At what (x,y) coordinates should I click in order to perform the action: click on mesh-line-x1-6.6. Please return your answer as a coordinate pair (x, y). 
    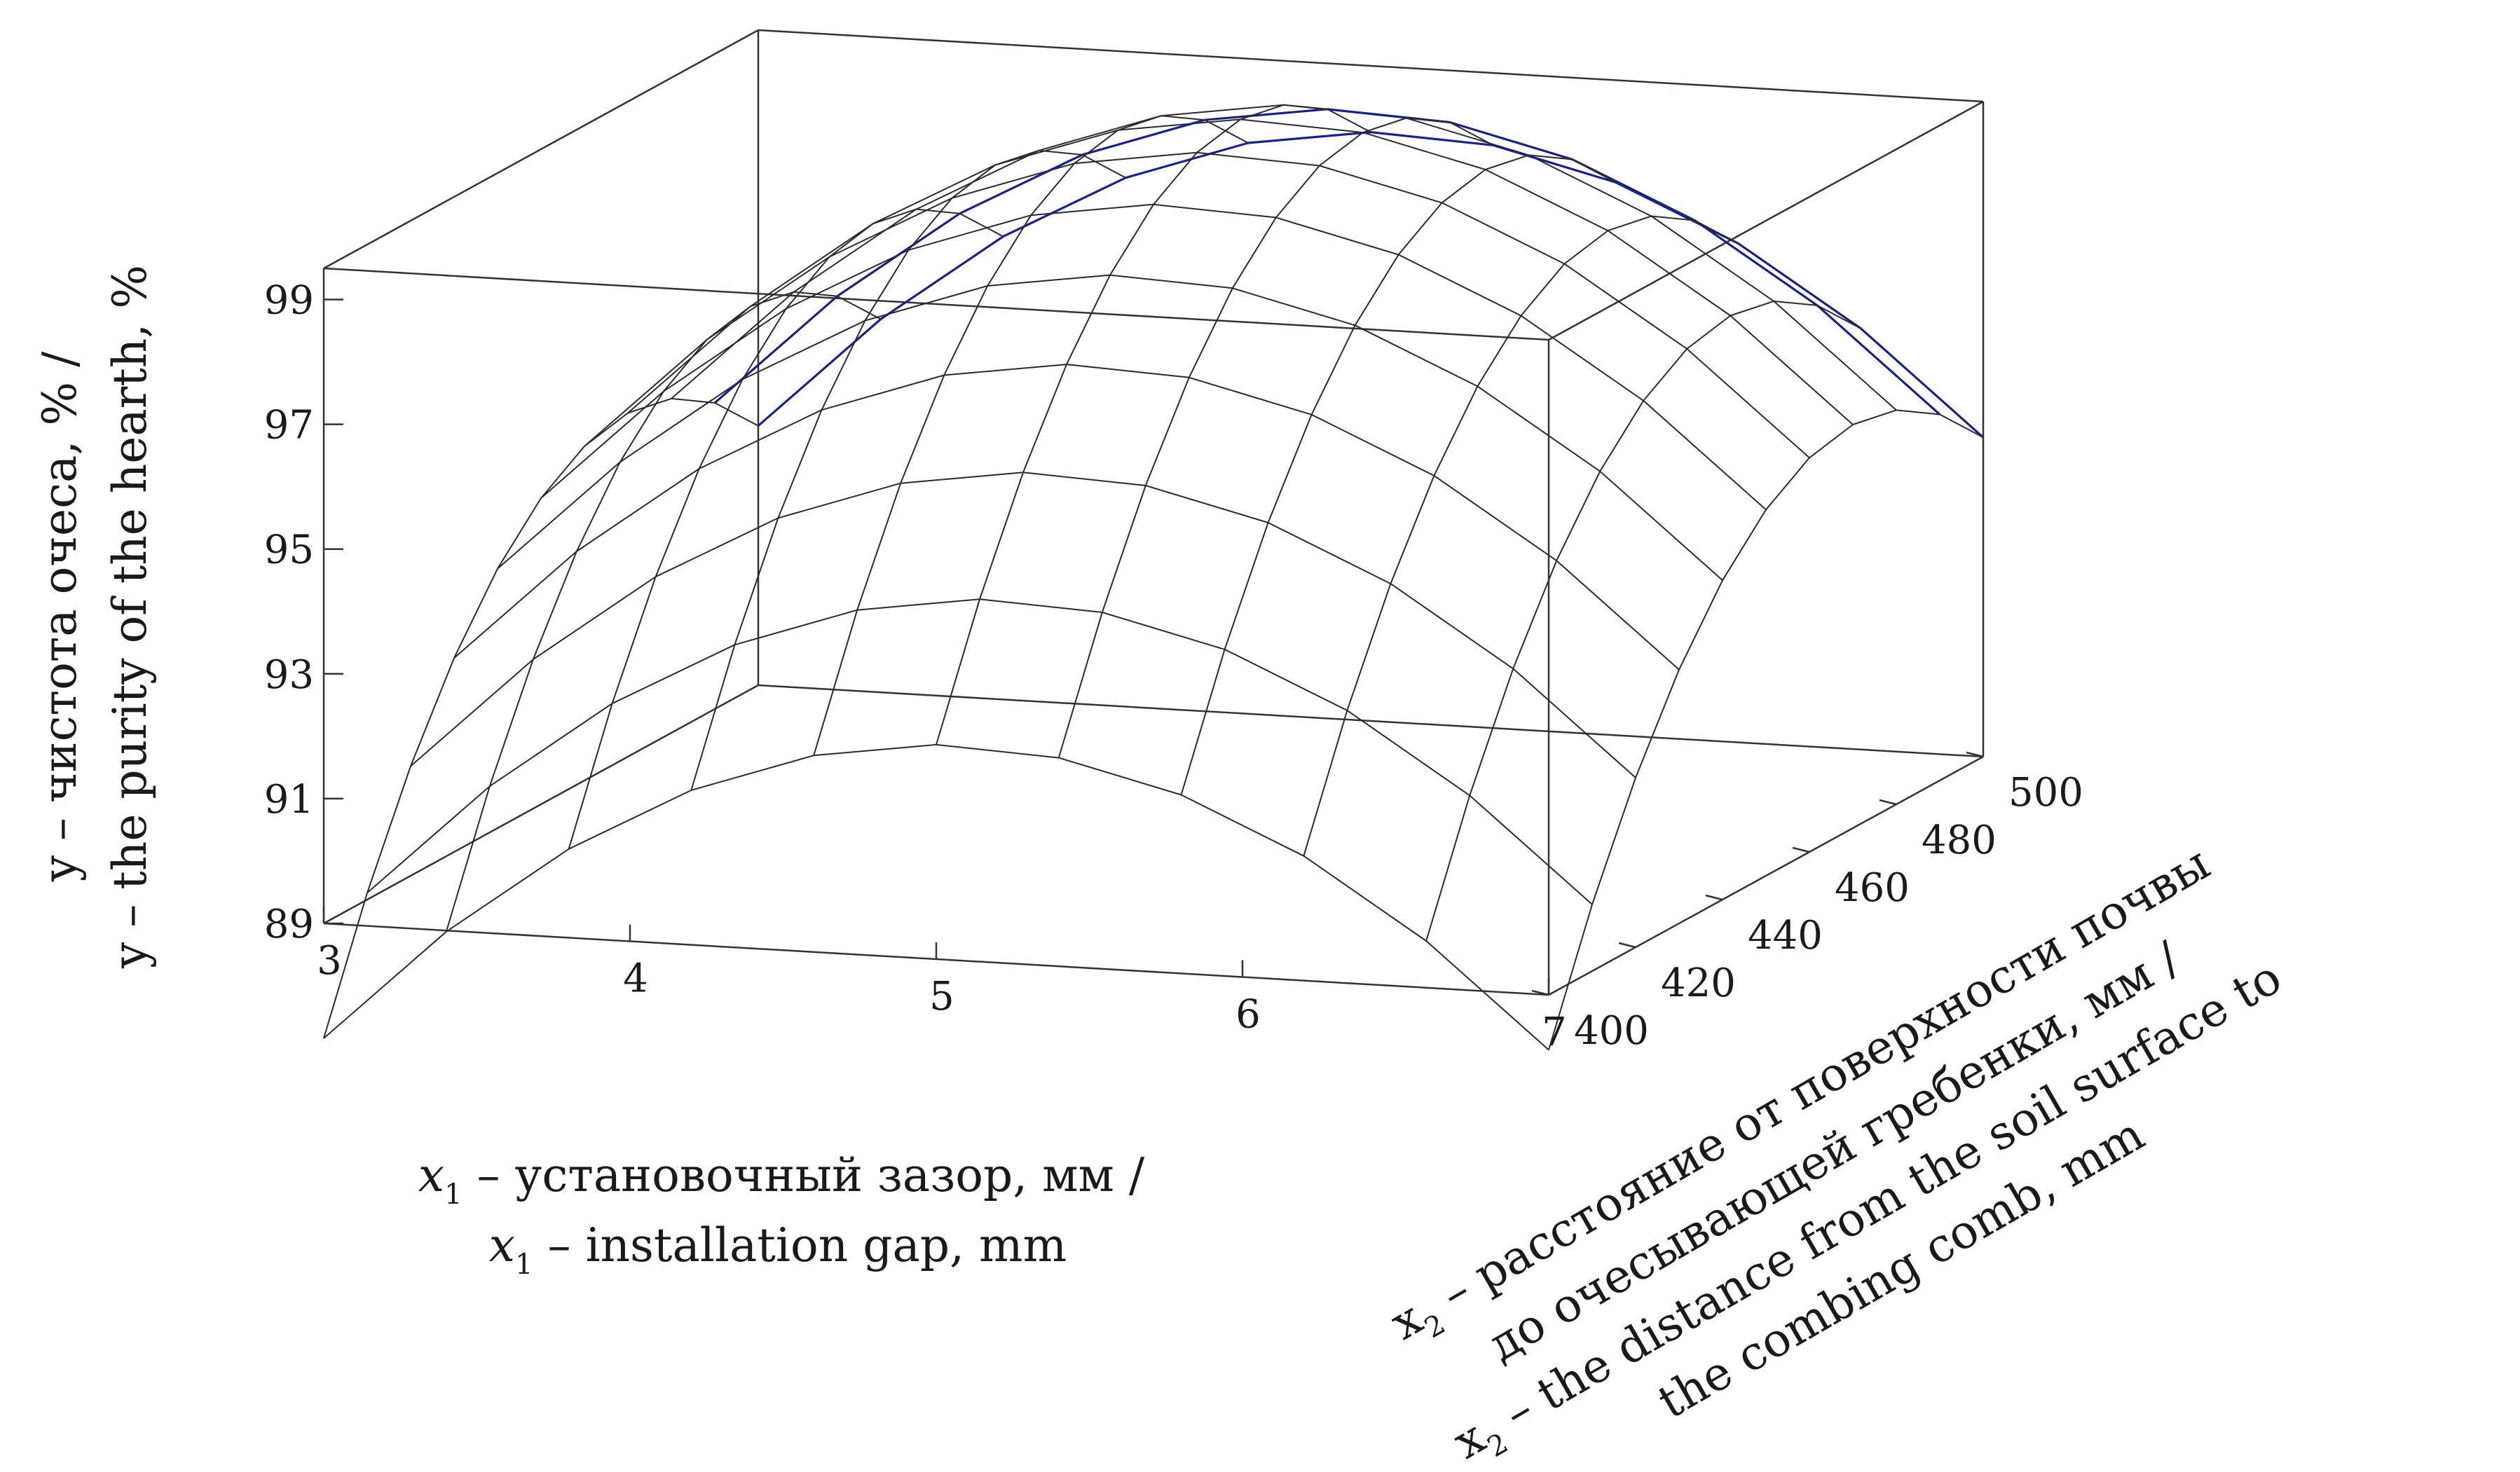
    Looking at the image, I should click on (1643, 621).